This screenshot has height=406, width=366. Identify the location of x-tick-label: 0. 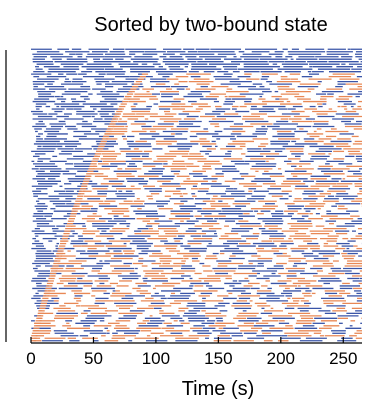
(30, 358).